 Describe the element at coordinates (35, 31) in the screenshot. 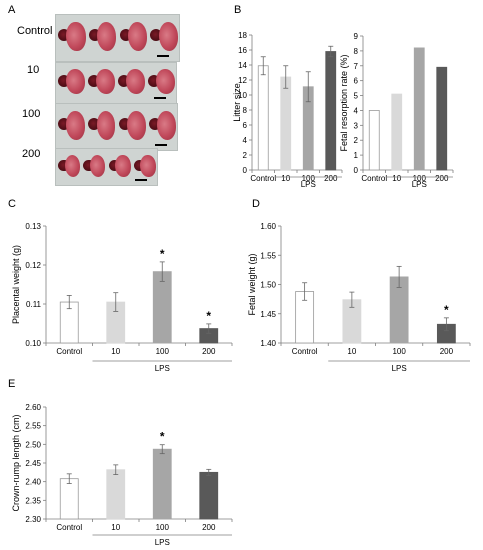

I see `photo-row-label: Control` at that location.